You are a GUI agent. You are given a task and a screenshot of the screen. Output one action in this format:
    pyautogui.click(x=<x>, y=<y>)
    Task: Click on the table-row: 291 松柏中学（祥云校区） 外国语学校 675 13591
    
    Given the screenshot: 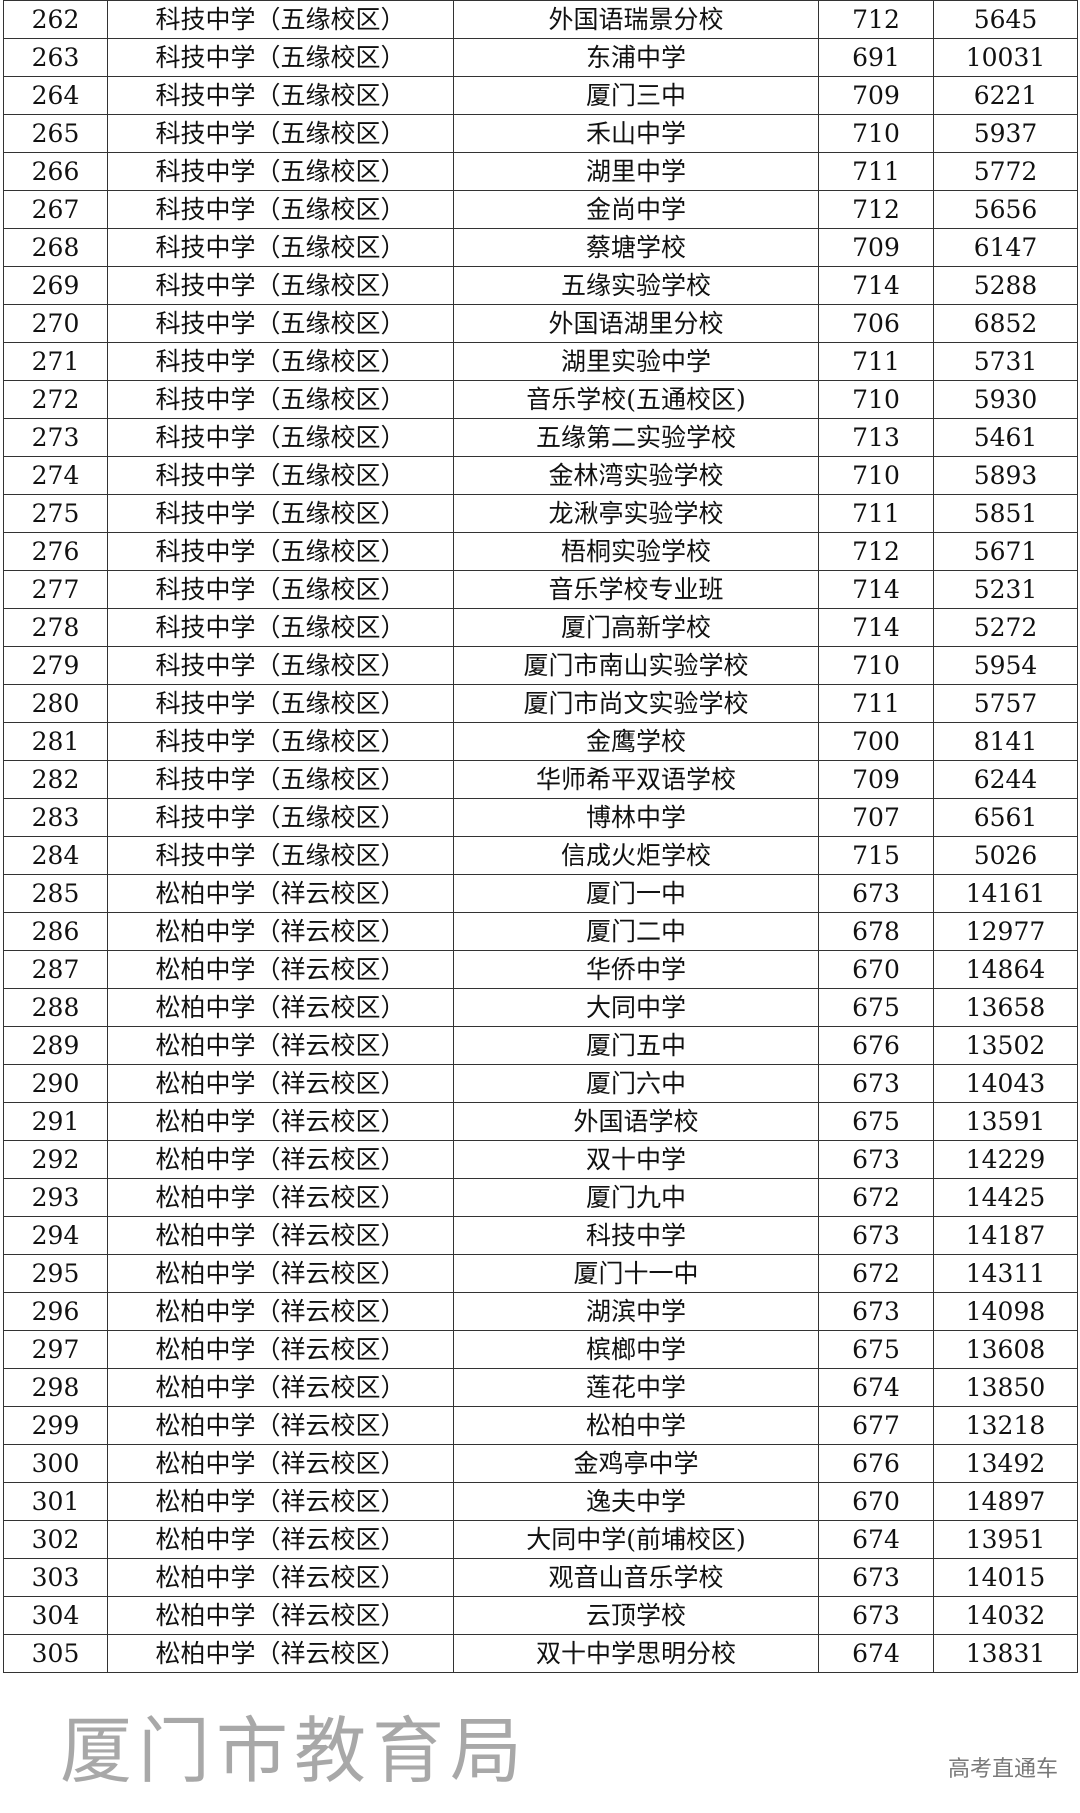 What is the action you would take?
    pyautogui.click(x=540, y=1121)
    